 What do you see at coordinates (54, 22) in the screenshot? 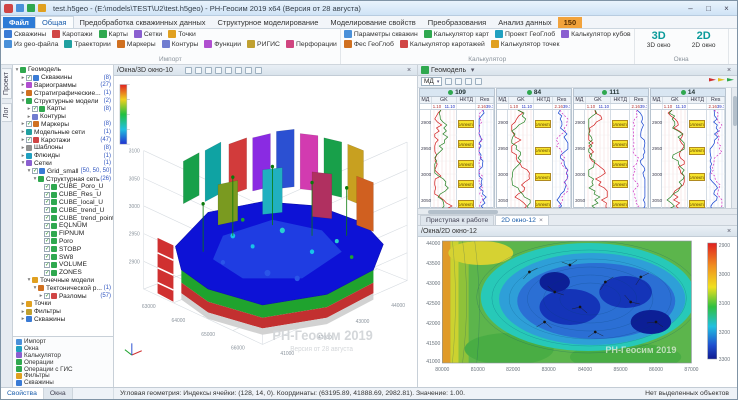
I see `ribbon-tab: Общая` at bounding box center [54, 22].